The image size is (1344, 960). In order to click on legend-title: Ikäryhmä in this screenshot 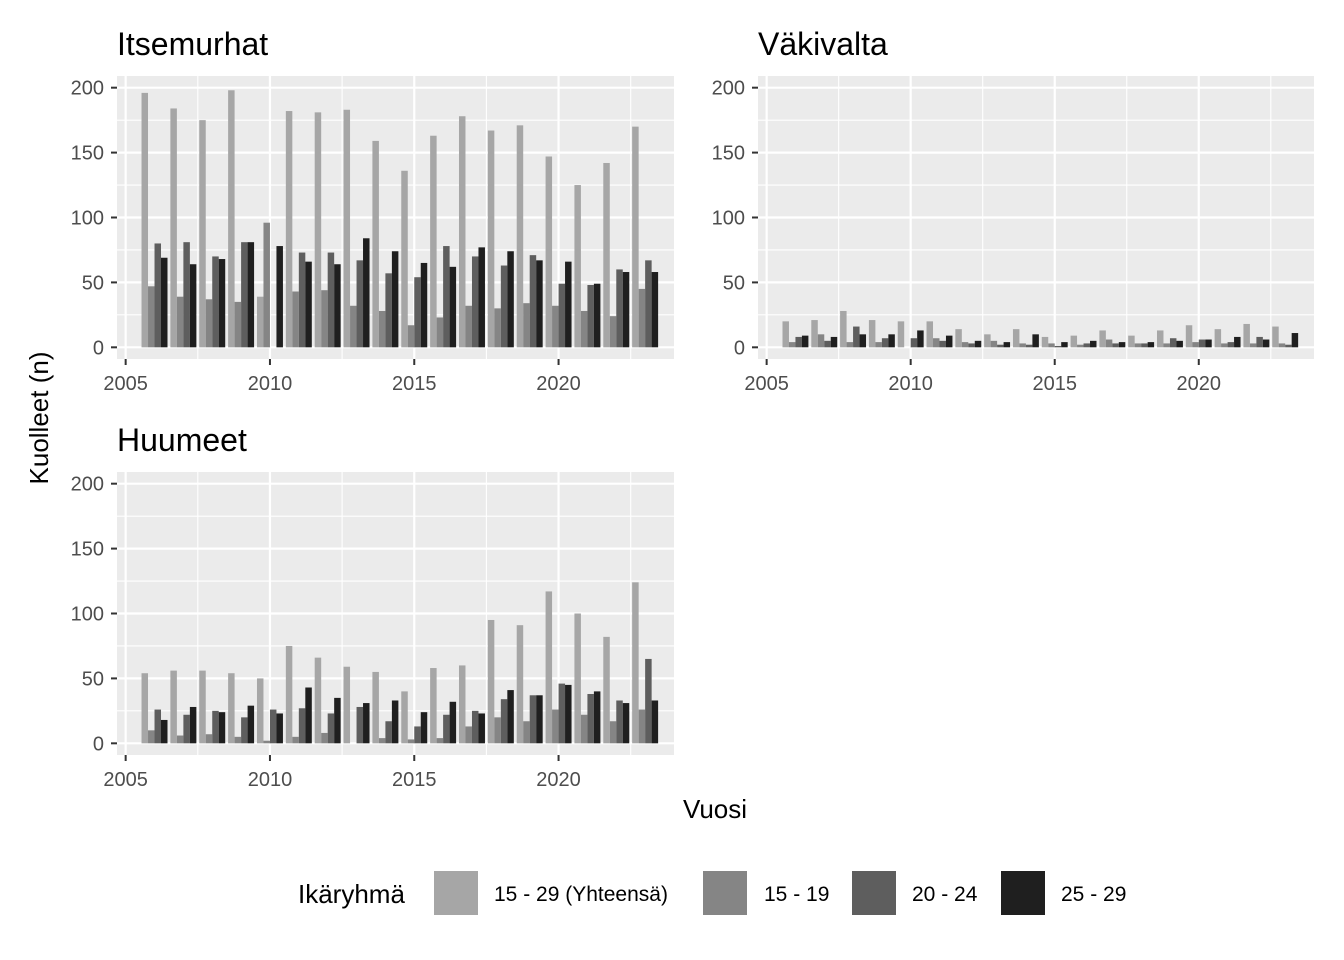, I will do `click(351, 894)`.